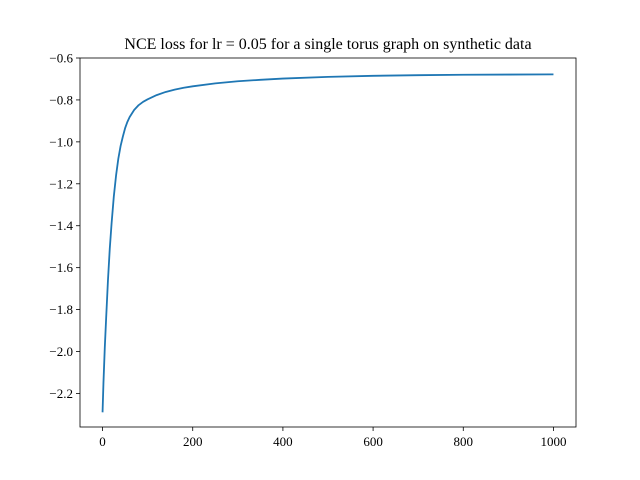  Describe the element at coordinates (61, 141) in the screenshot. I see `y-tick-label: −1.0` at that location.